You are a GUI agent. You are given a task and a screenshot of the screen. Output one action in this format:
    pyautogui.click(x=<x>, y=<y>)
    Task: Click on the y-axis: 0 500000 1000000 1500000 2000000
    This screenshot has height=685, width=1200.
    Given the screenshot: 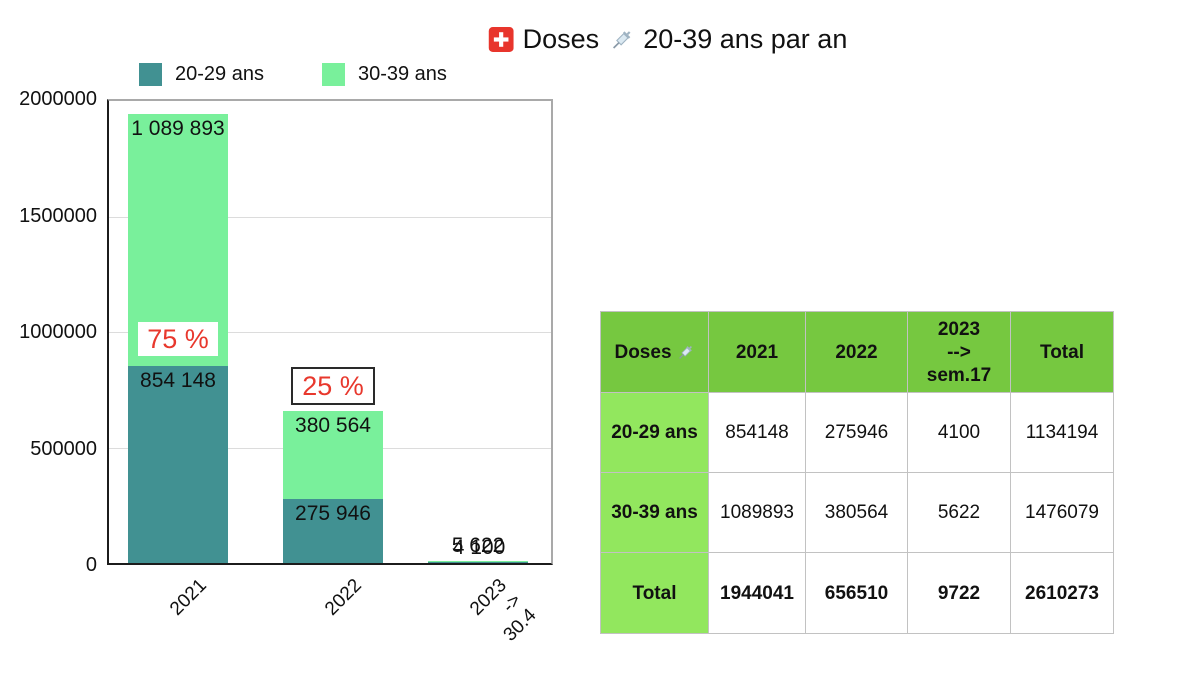 What is the action you would take?
    pyautogui.click(x=48, y=332)
    